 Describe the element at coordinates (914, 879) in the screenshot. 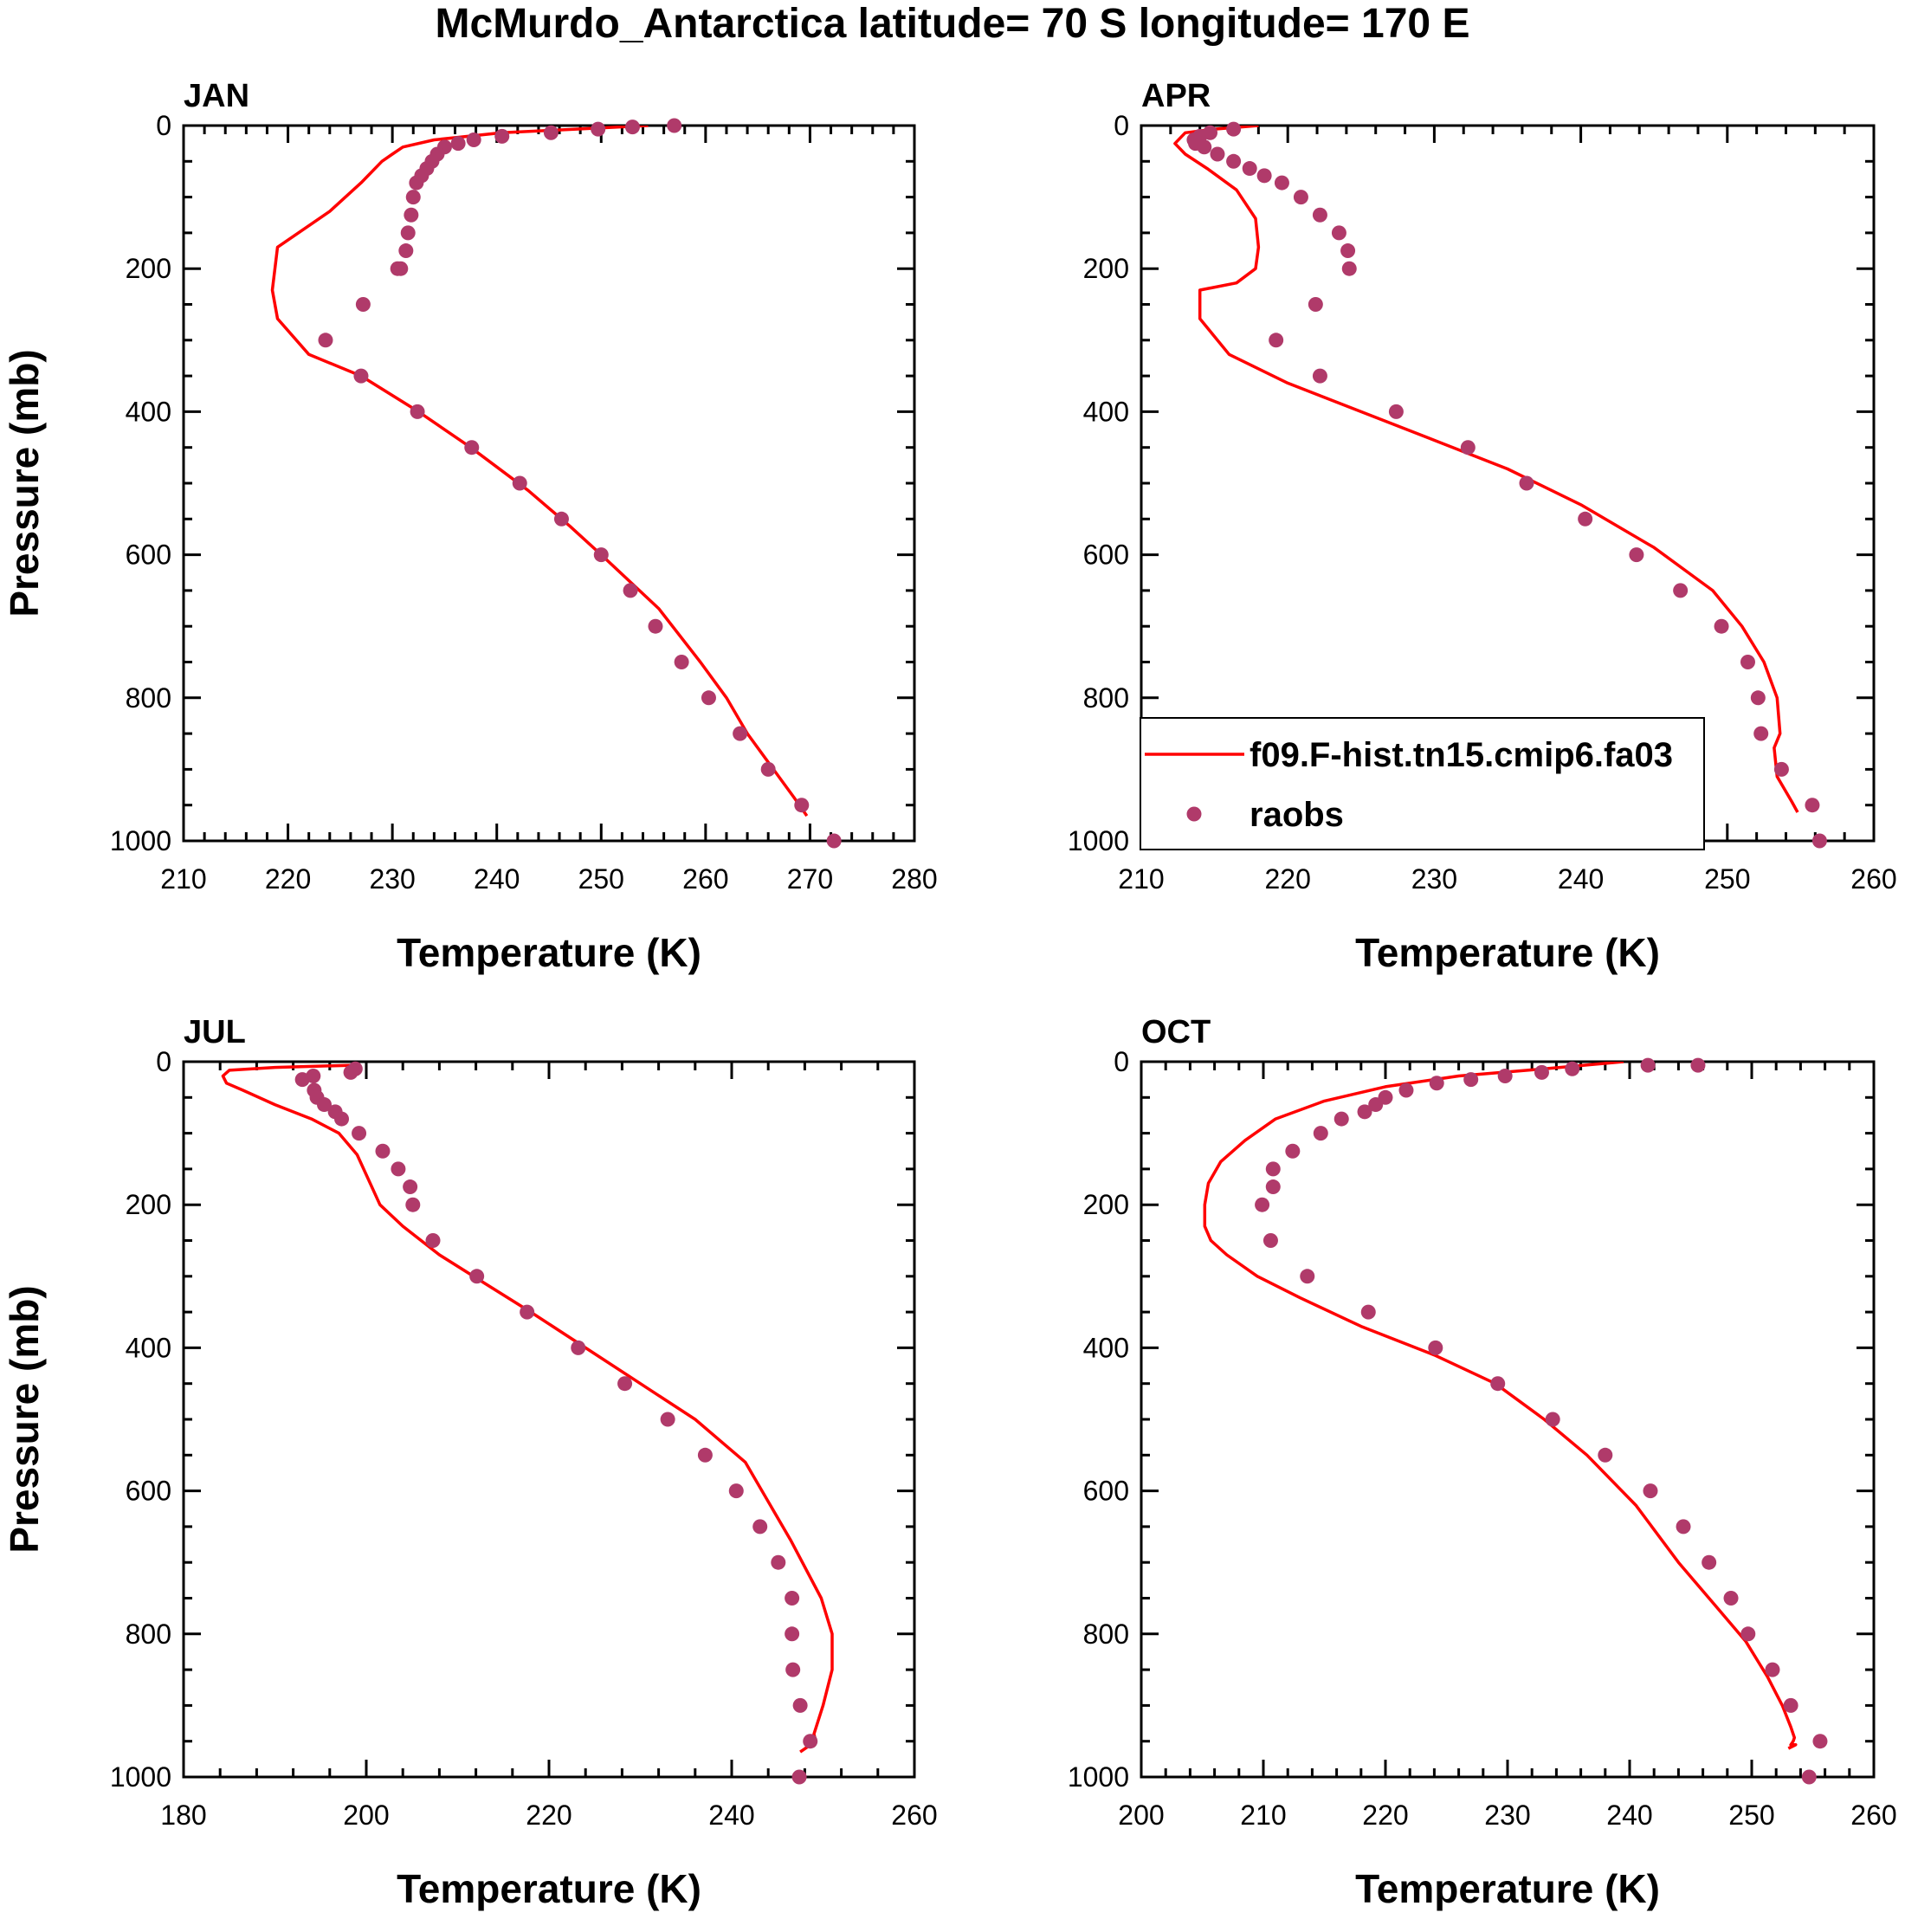

I see `x-tick-label: 280` at that location.